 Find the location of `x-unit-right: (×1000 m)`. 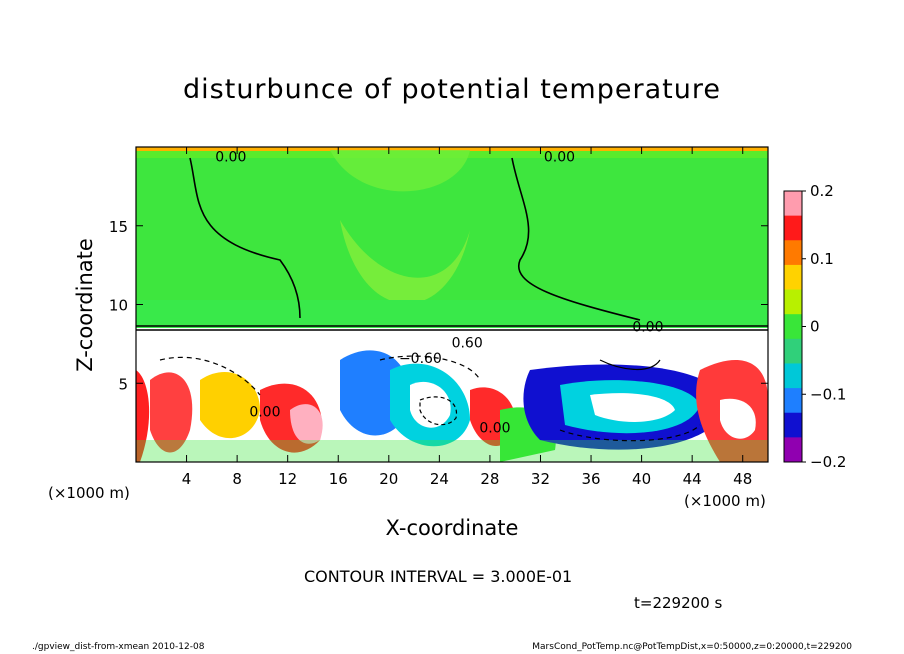

x-unit-right: (×1000 m) is located at coordinates (725, 501).